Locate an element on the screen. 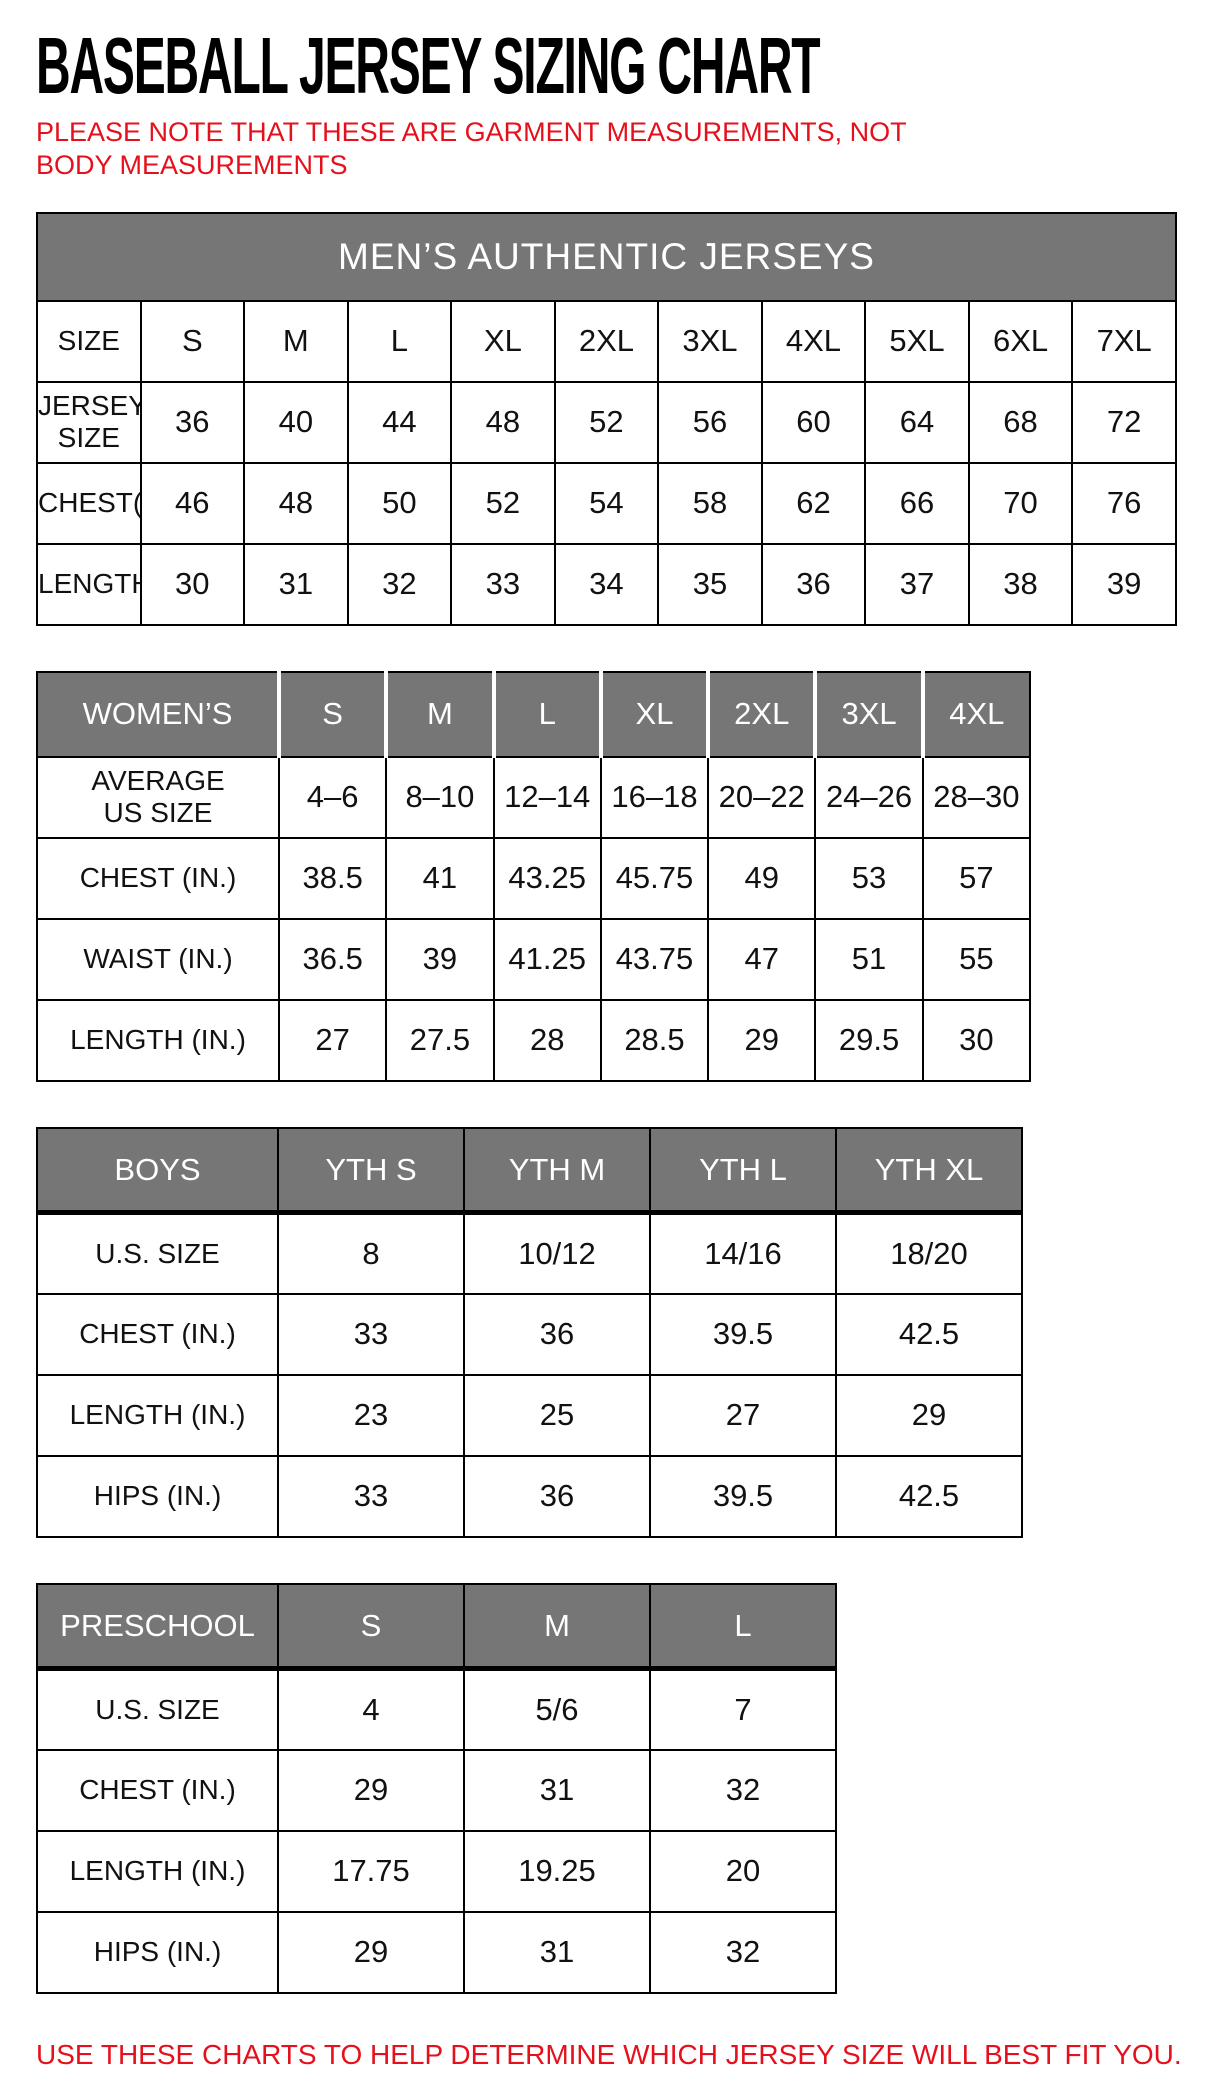 The height and width of the screenshot is (2097, 1220). value-cell: 5/6 is located at coordinates (557, 1709).